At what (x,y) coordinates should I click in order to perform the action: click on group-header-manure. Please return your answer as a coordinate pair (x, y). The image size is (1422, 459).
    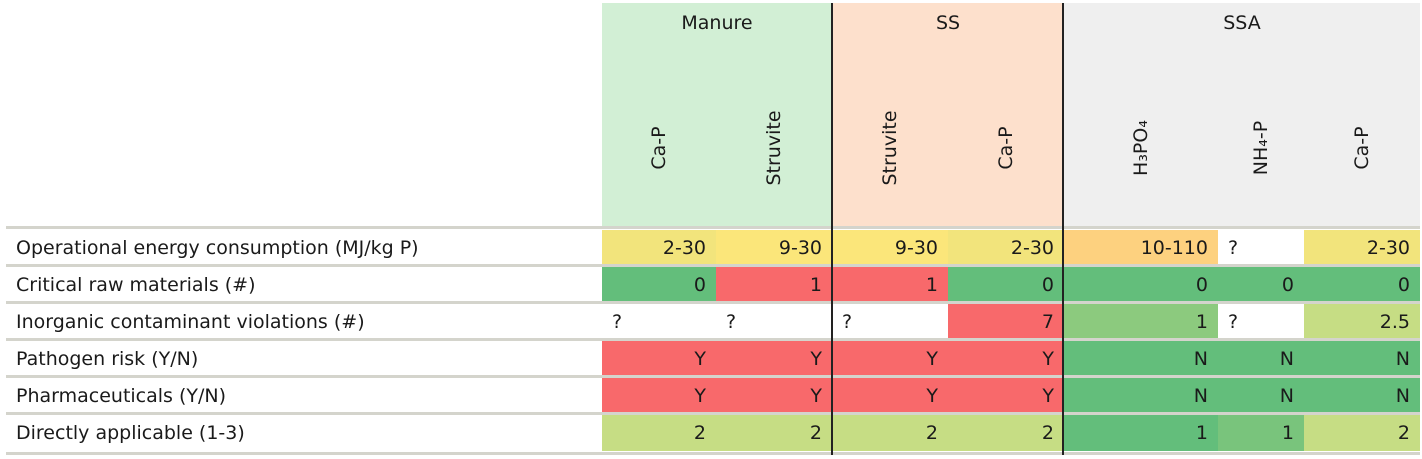
    Looking at the image, I should click on (717, 114).